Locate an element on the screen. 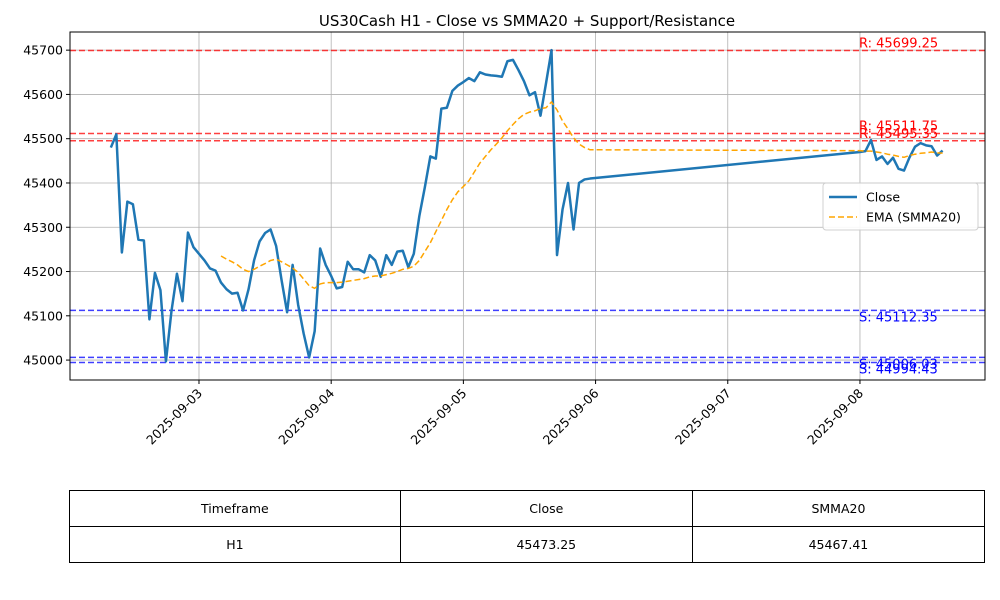  x-tick-label: 2025-09-05 is located at coordinates (439, 417).